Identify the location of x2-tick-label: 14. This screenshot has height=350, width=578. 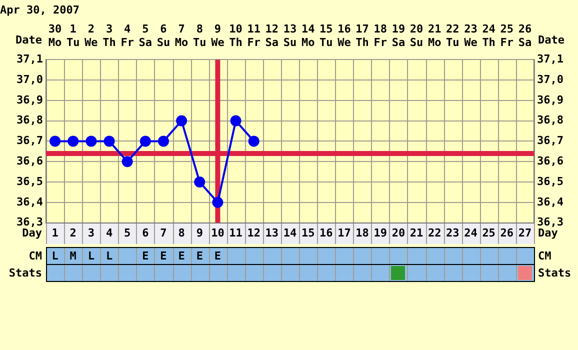
(290, 233).